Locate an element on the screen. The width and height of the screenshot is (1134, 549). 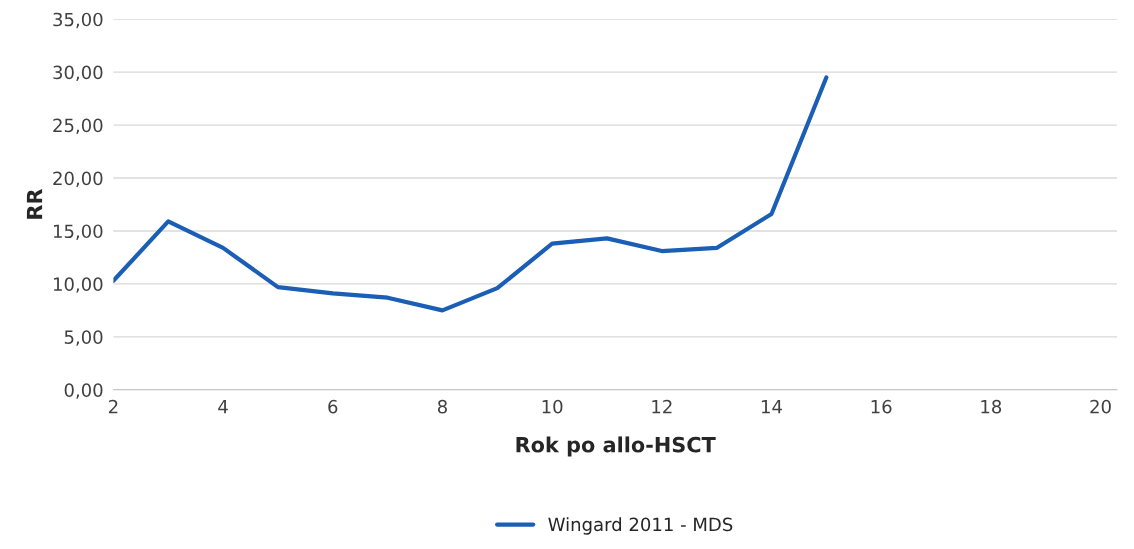
y-tick-label: 5,00 is located at coordinates (83, 338).